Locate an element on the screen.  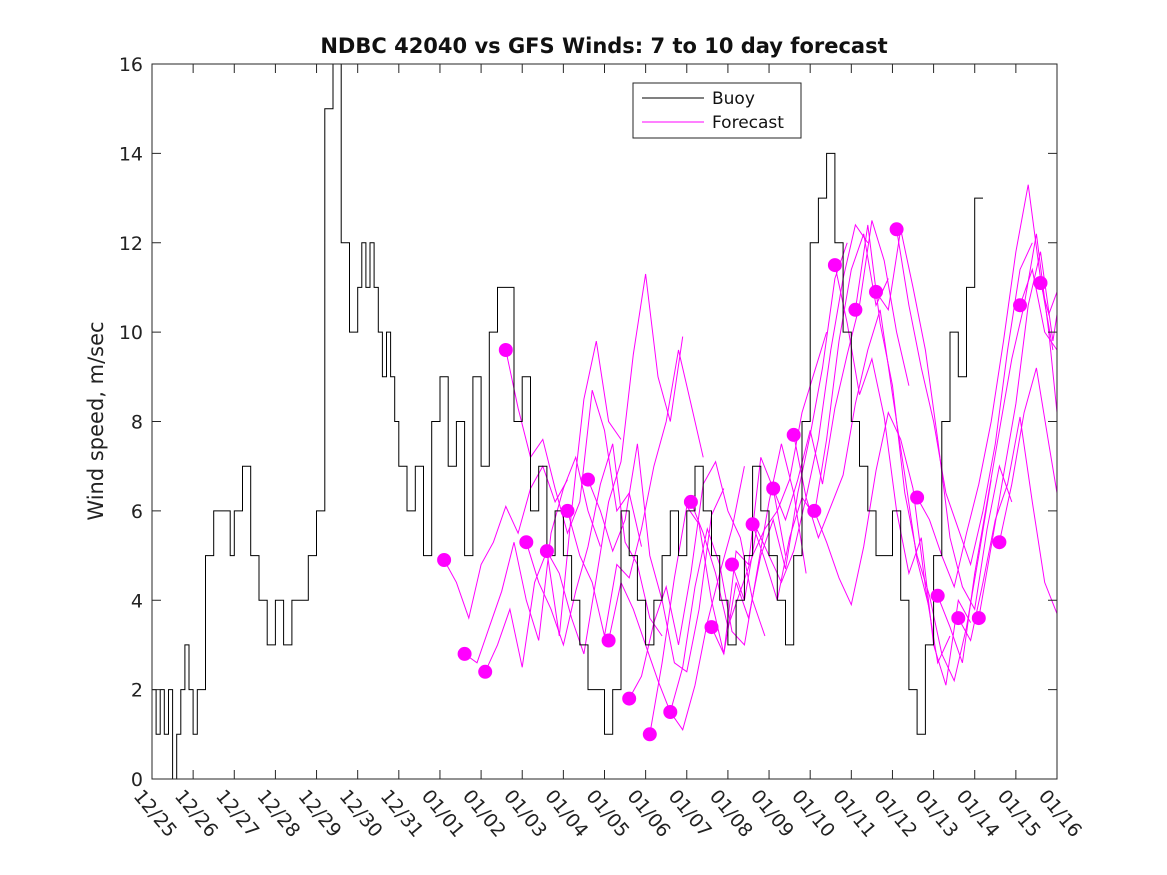
y-tick-label: 16 is located at coordinates (131, 65).